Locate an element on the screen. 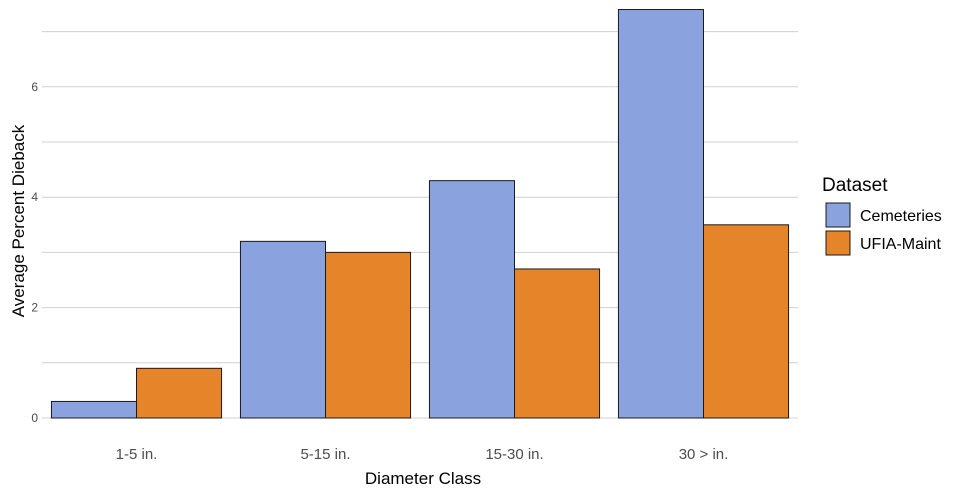 Image resolution: width=959 pixels, height=494 pixels. y-tick-labels: 0 2 4 6 is located at coordinates (34, 252).